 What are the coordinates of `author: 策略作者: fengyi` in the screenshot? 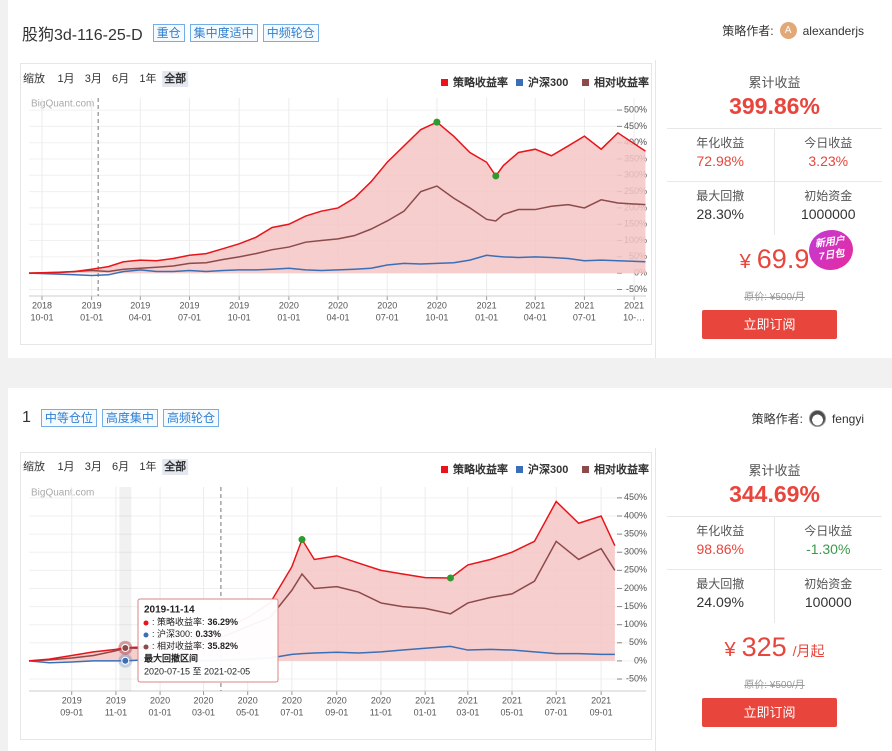 It's located at (808, 418).